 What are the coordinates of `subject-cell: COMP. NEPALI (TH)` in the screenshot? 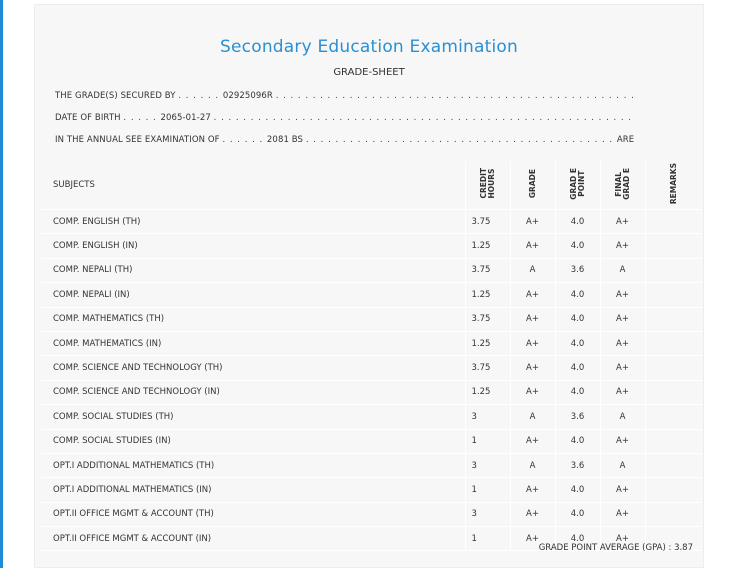 It's located at (253, 271).